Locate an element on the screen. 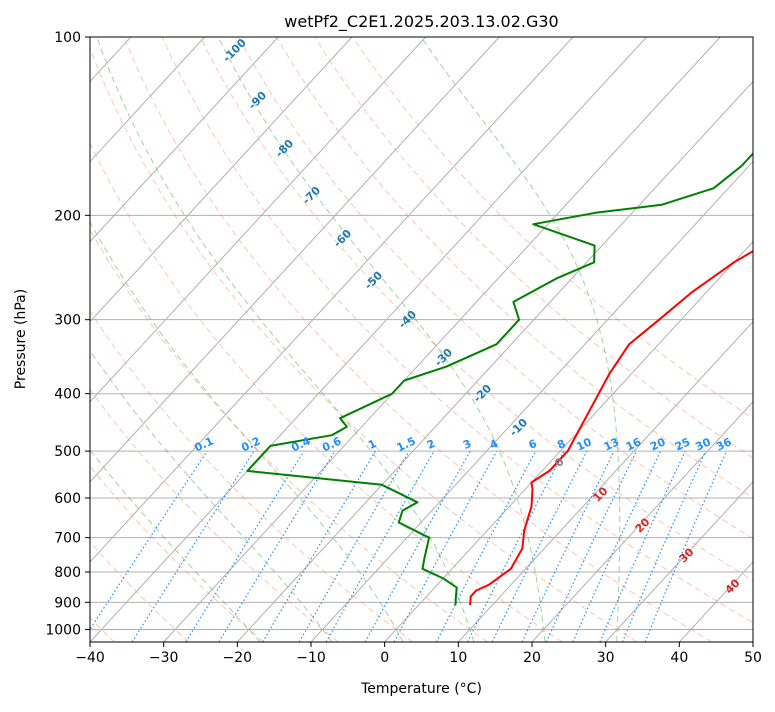 The height and width of the screenshot is (712, 775). y-tick-label: 100 is located at coordinates (67, 38).